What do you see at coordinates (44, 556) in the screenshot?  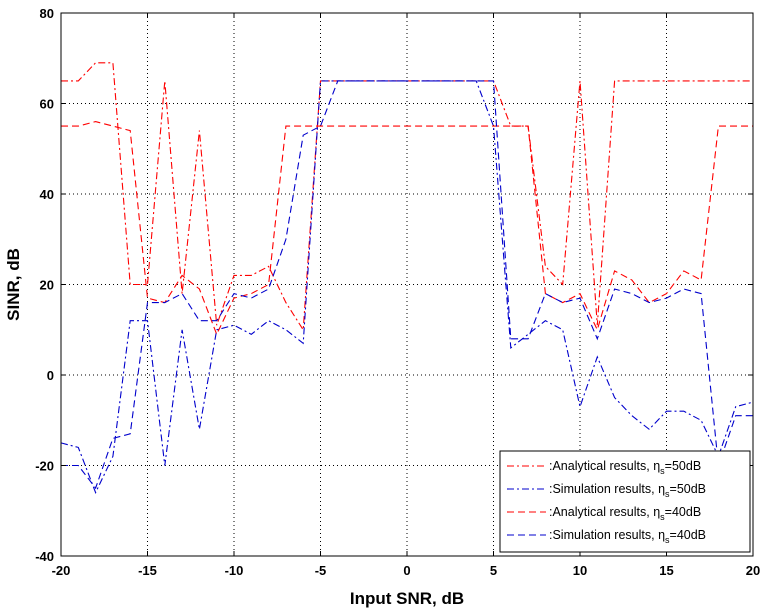 I see `y-tick-label: -40` at bounding box center [44, 556].